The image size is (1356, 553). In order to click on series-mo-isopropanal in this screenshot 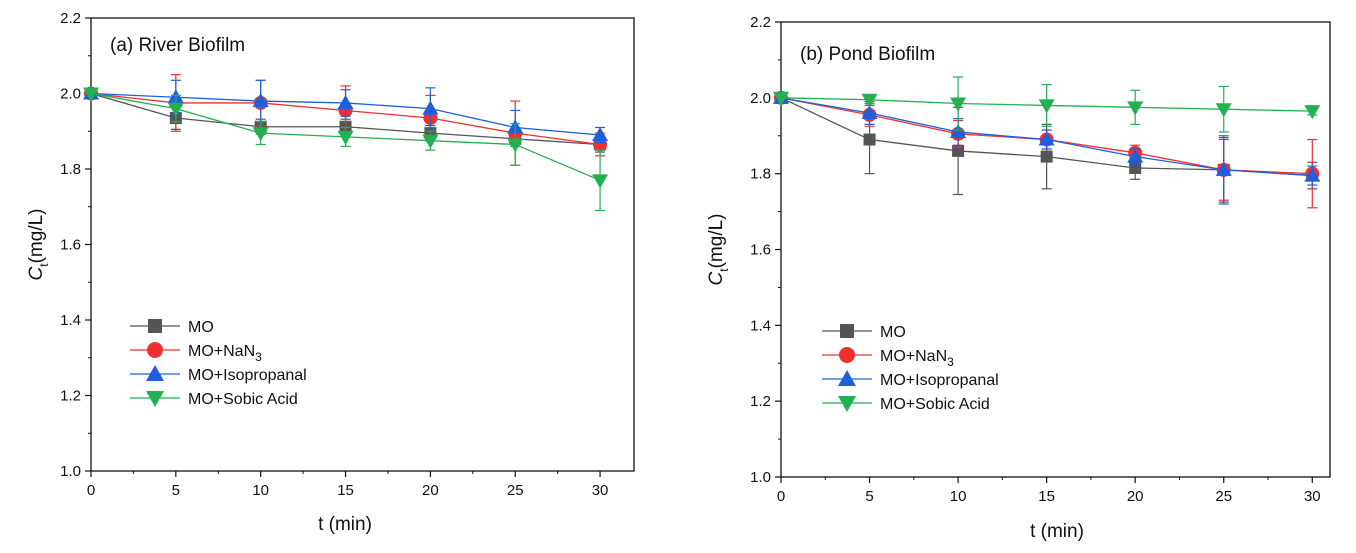, I will do `click(1047, 147)`.